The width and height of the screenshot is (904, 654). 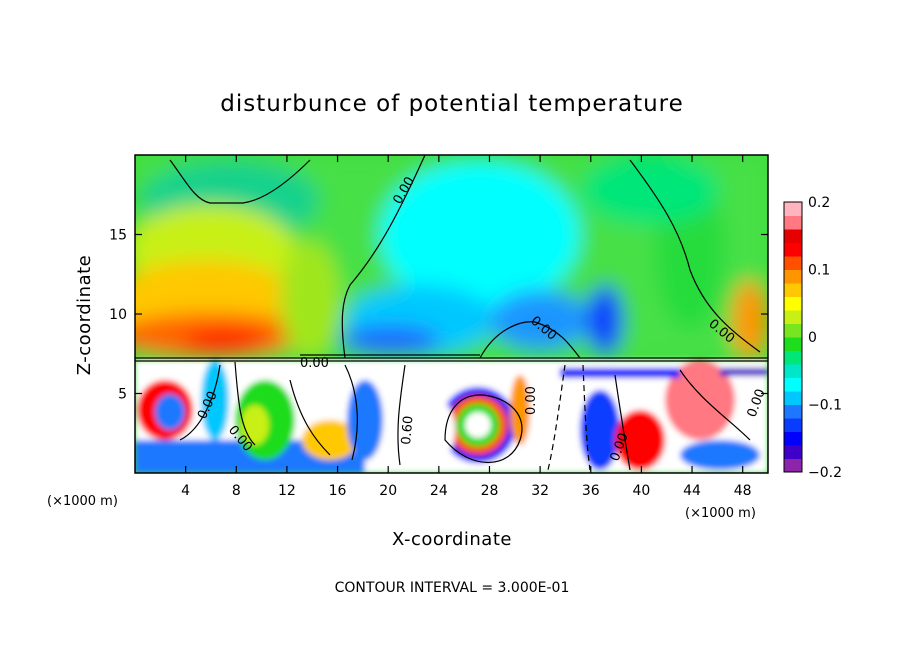 What do you see at coordinates (451, 416) in the screenshot?
I see `lower-layer` at bounding box center [451, 416].